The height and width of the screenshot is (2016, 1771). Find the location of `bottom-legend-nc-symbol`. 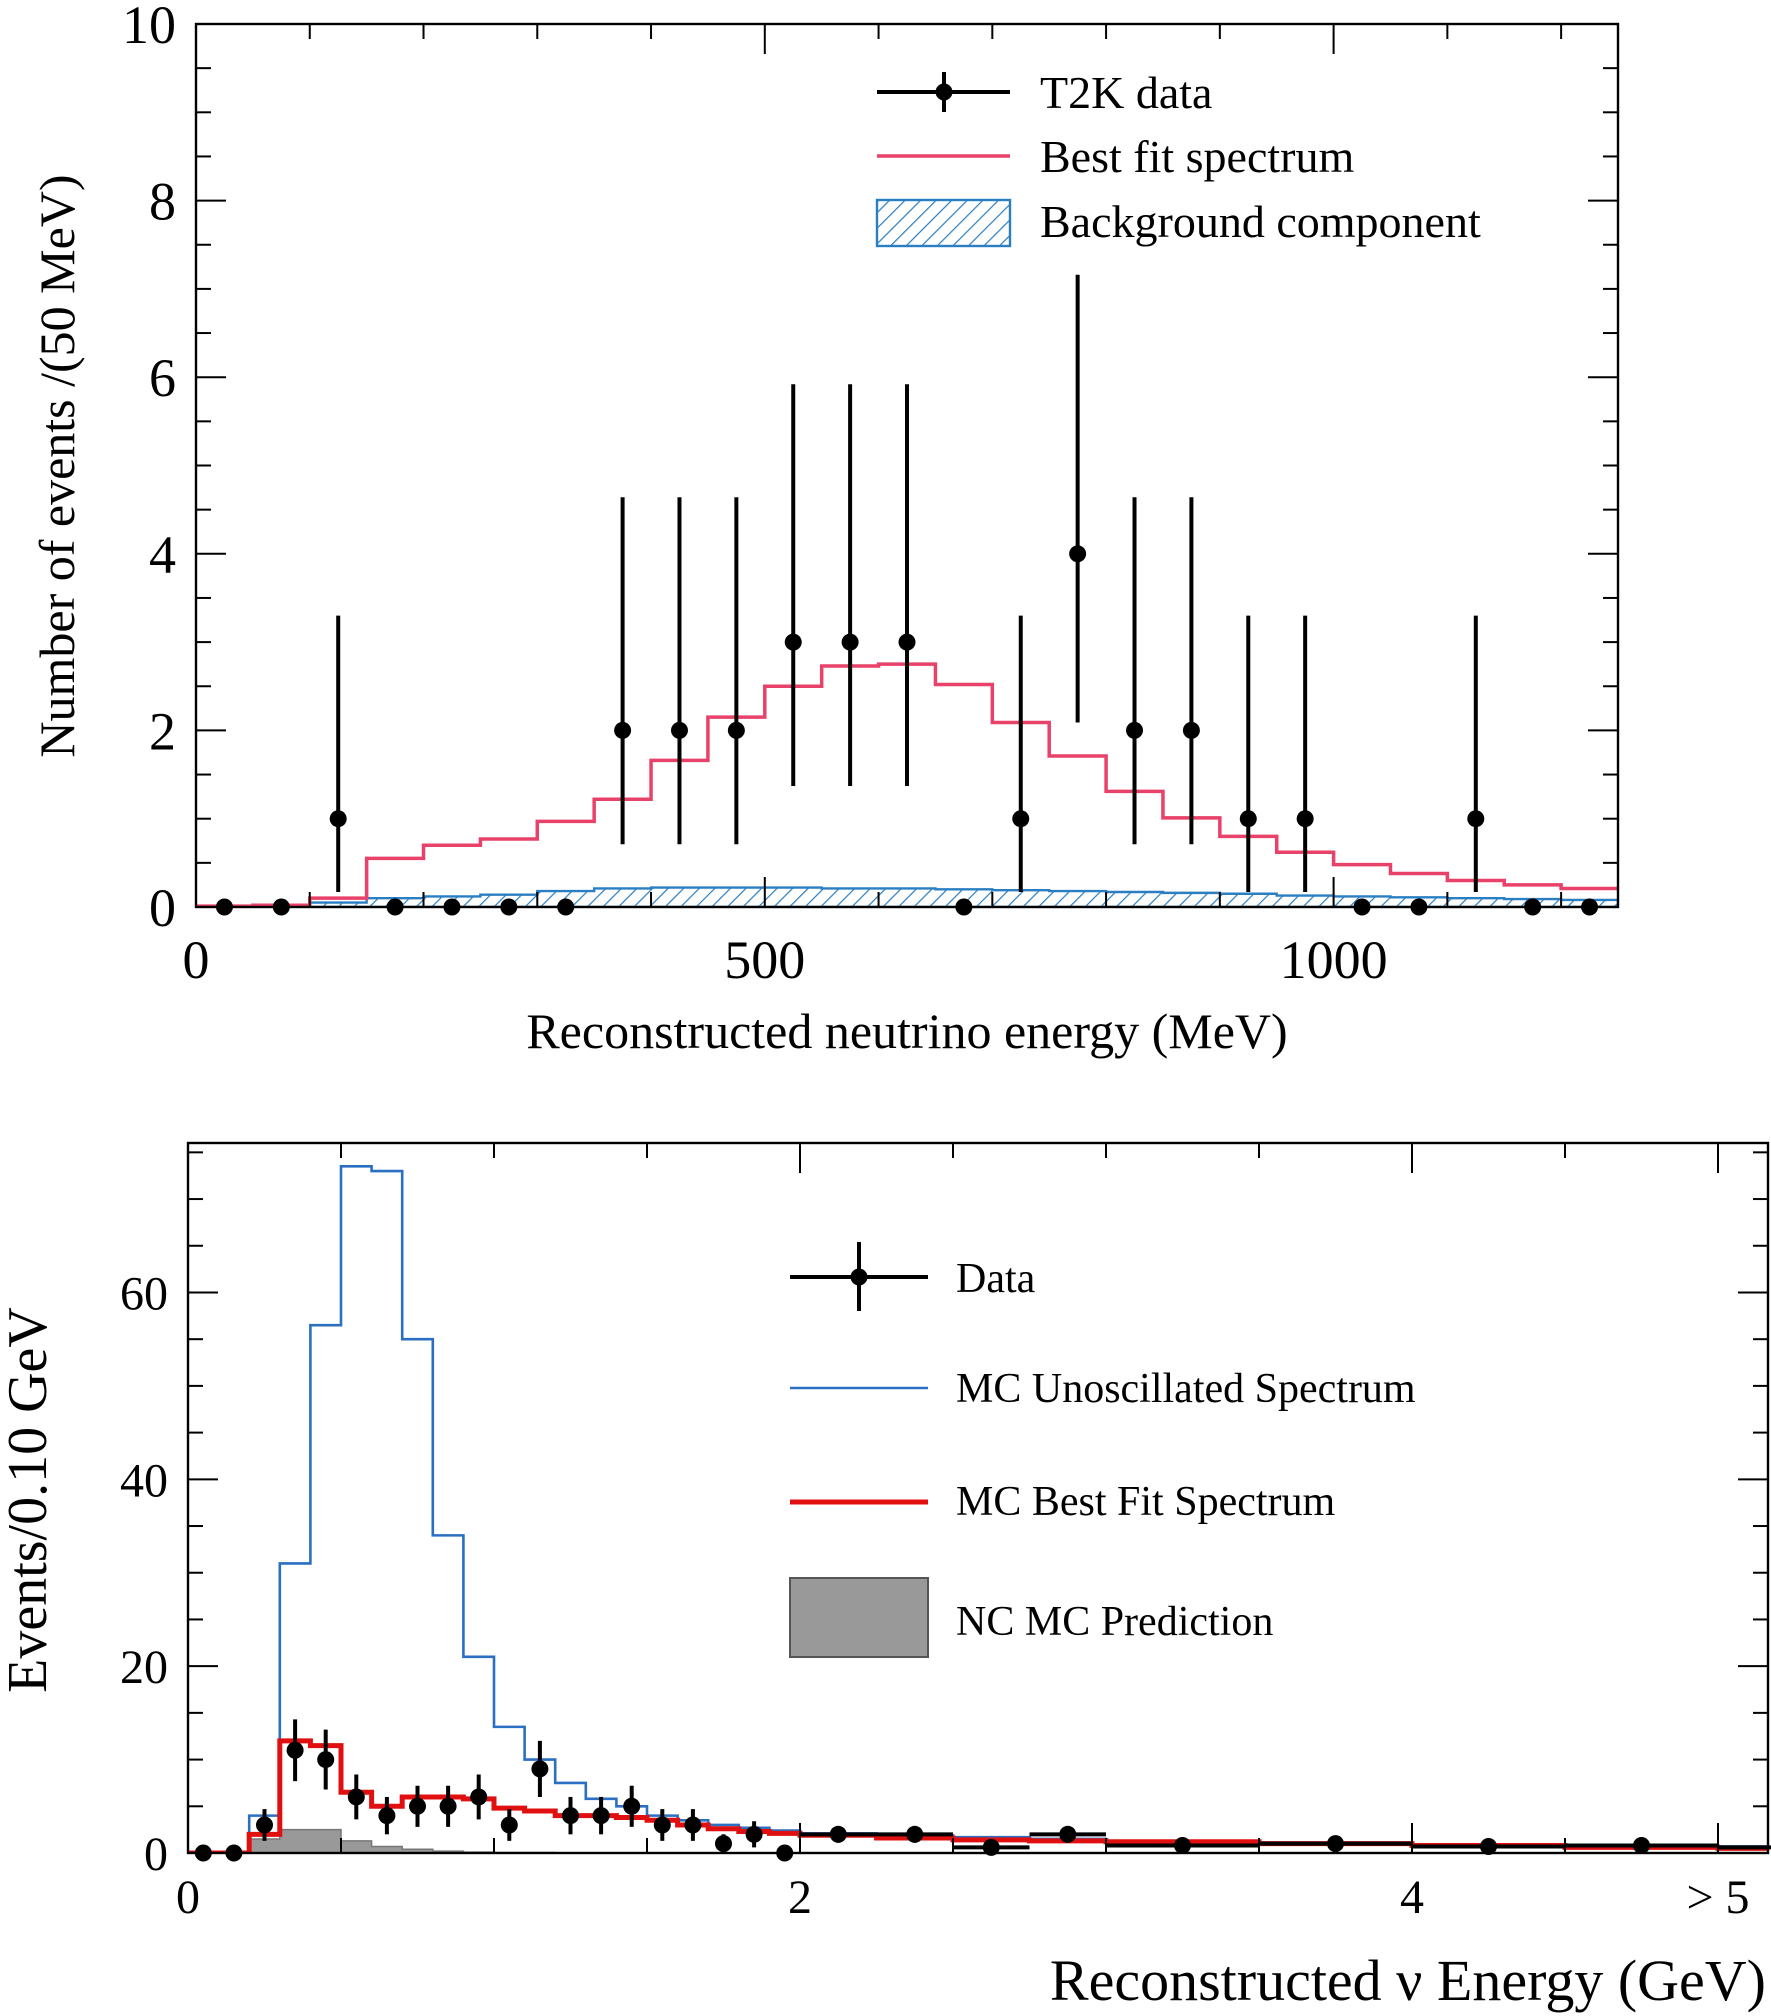

bottom-legend-nc-symbol is located at coordinates (859, 1617).